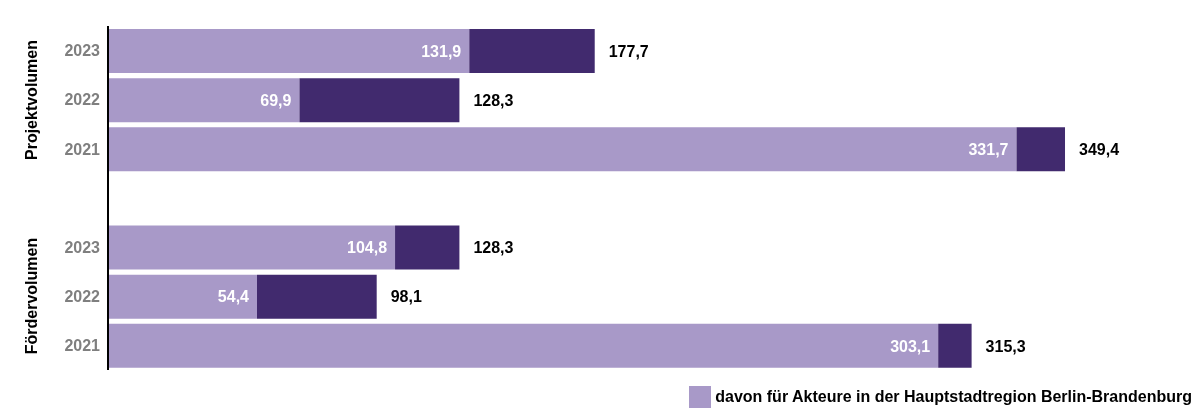 This screenshot has width=1200, height=418. I want to click on text: Fördervolumen, so click(32, 296).